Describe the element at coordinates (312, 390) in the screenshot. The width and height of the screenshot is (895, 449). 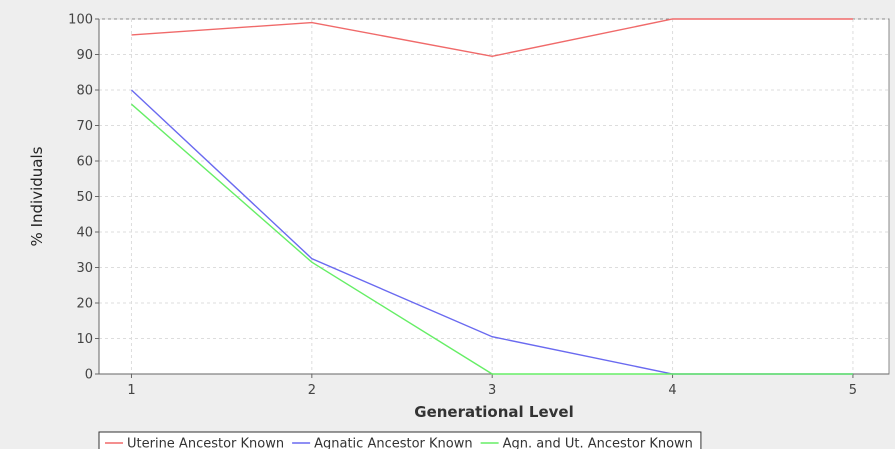
I see `x-tick-label: 2` at that location.